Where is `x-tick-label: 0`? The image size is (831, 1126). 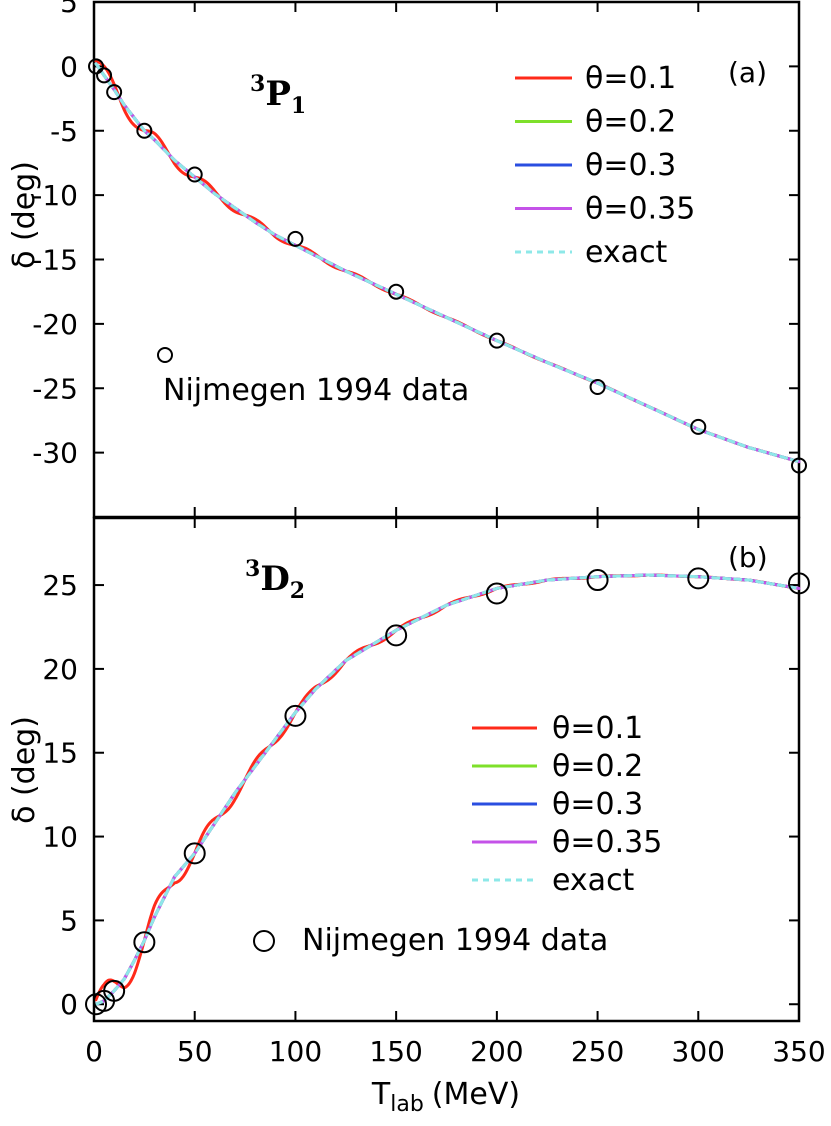 x-tick-label: 0 is located at coordinates (94, 1051).